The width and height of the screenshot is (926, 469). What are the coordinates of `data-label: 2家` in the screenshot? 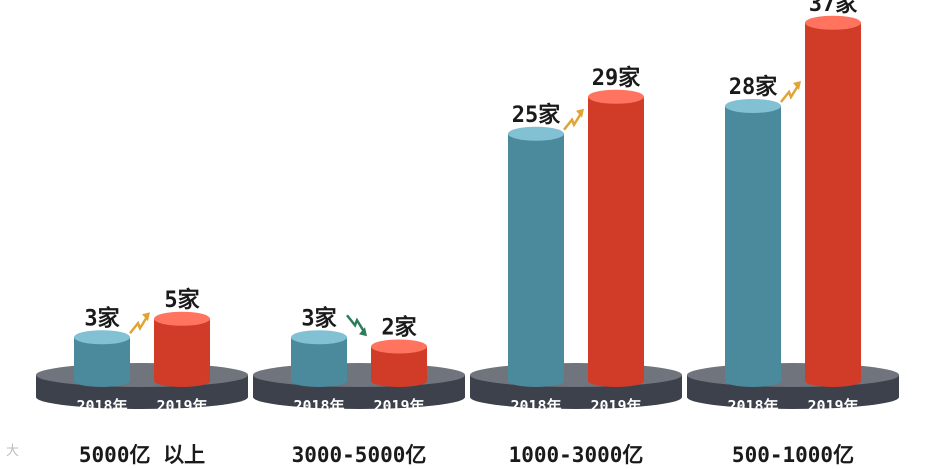 It's located at (399, 328).